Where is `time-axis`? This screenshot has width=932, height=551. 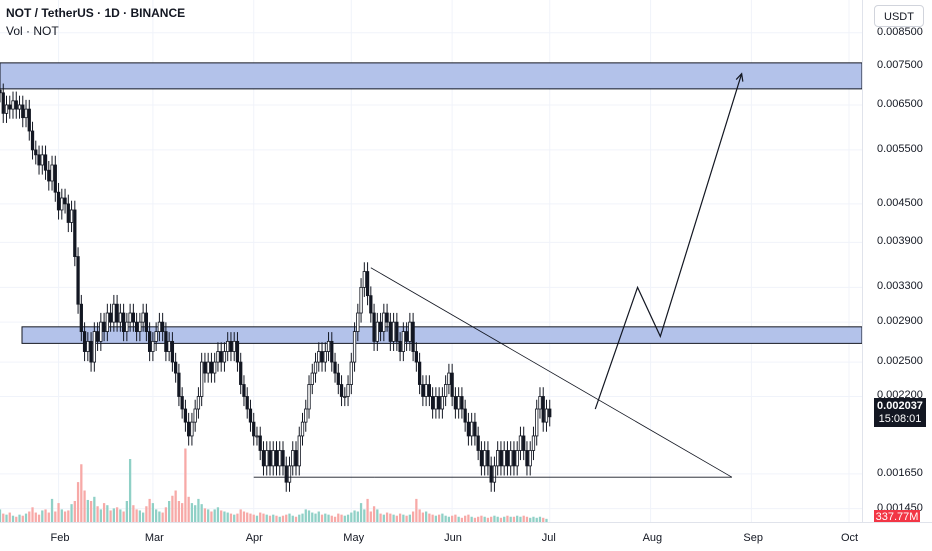
time-axis is located at coordinates (466, 536).